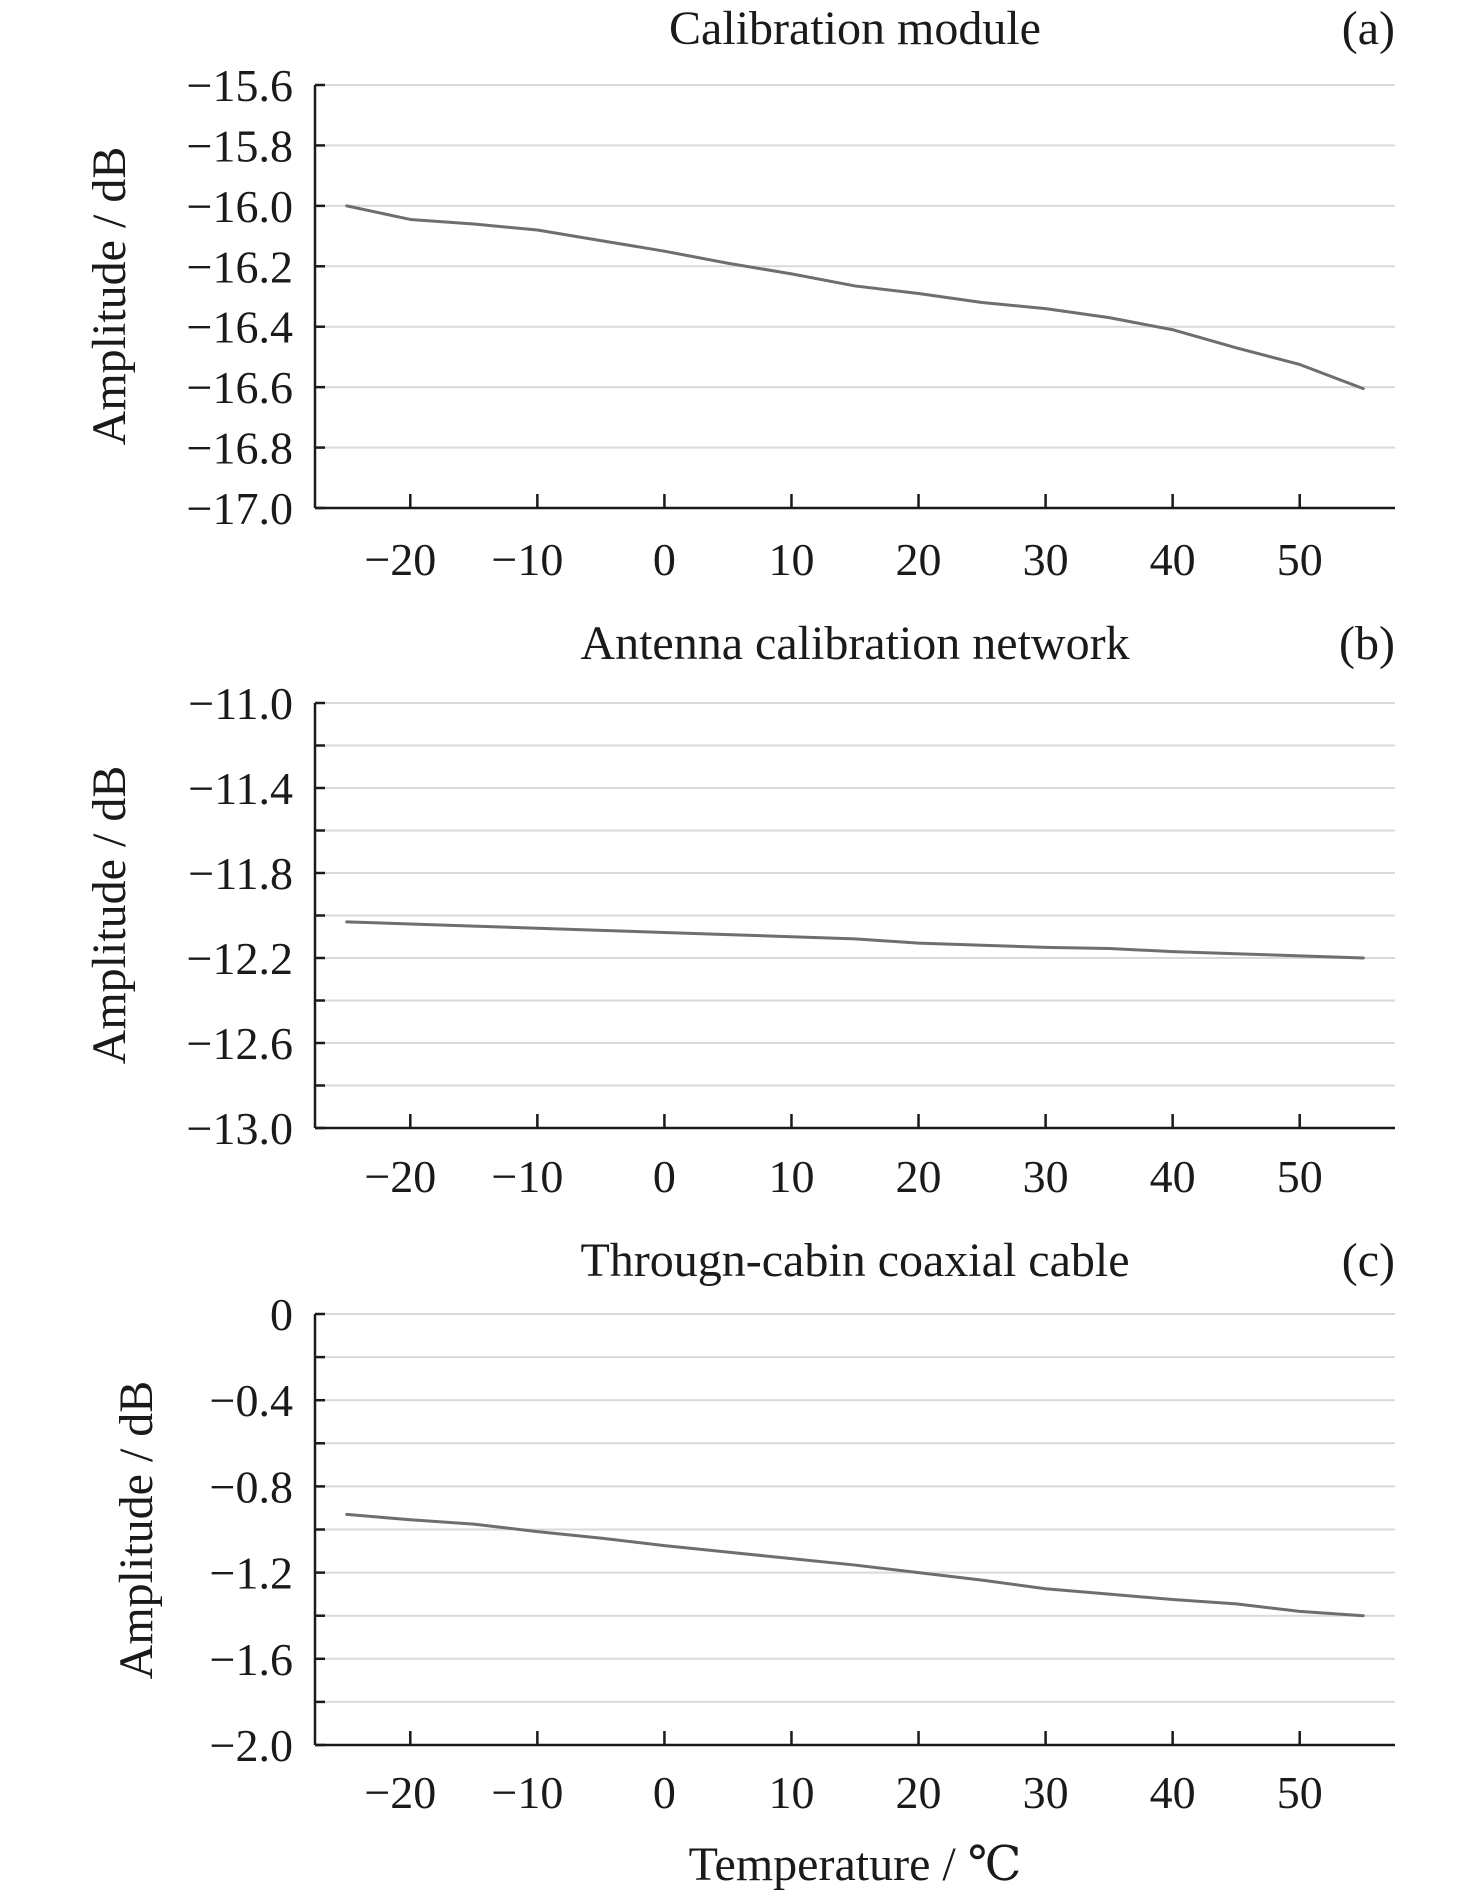 The width and height of the screenshot is (1476, 1897). I want to click on y-tick-label: −0.8, so click(251, 1486).